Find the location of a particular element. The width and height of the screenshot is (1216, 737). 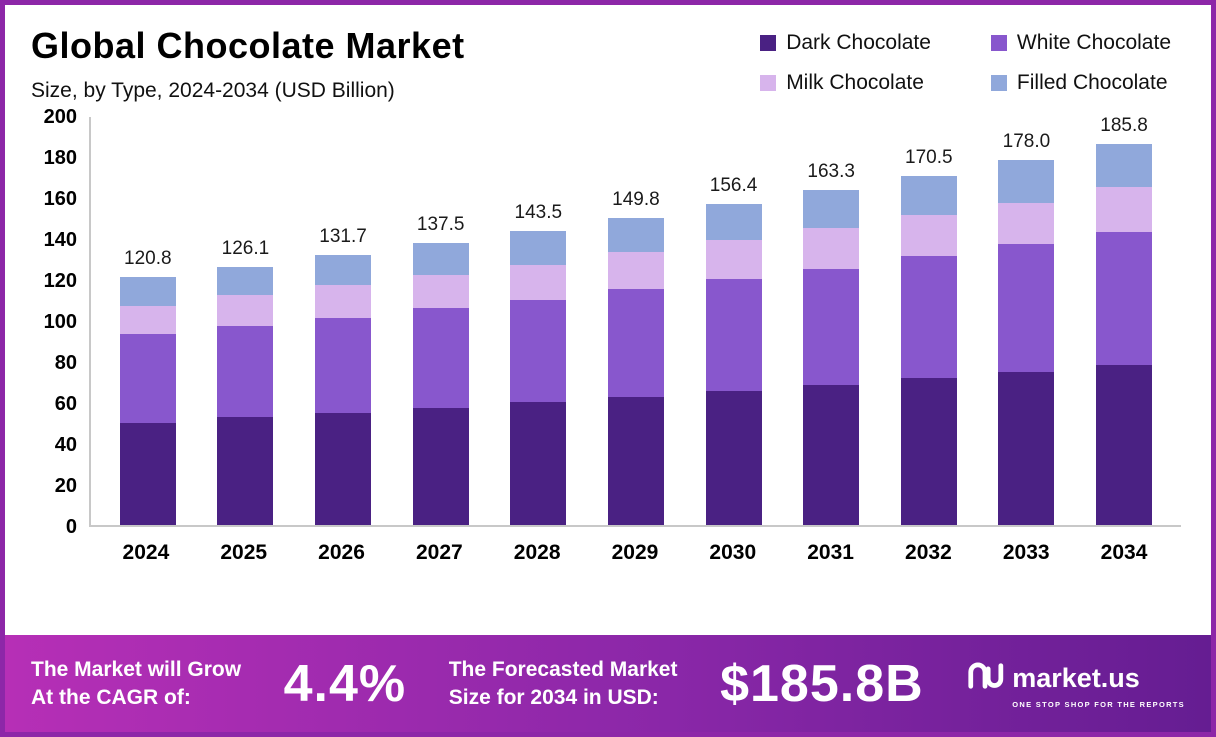

bar-group: 126.1 is located at coordinates (245, 381).